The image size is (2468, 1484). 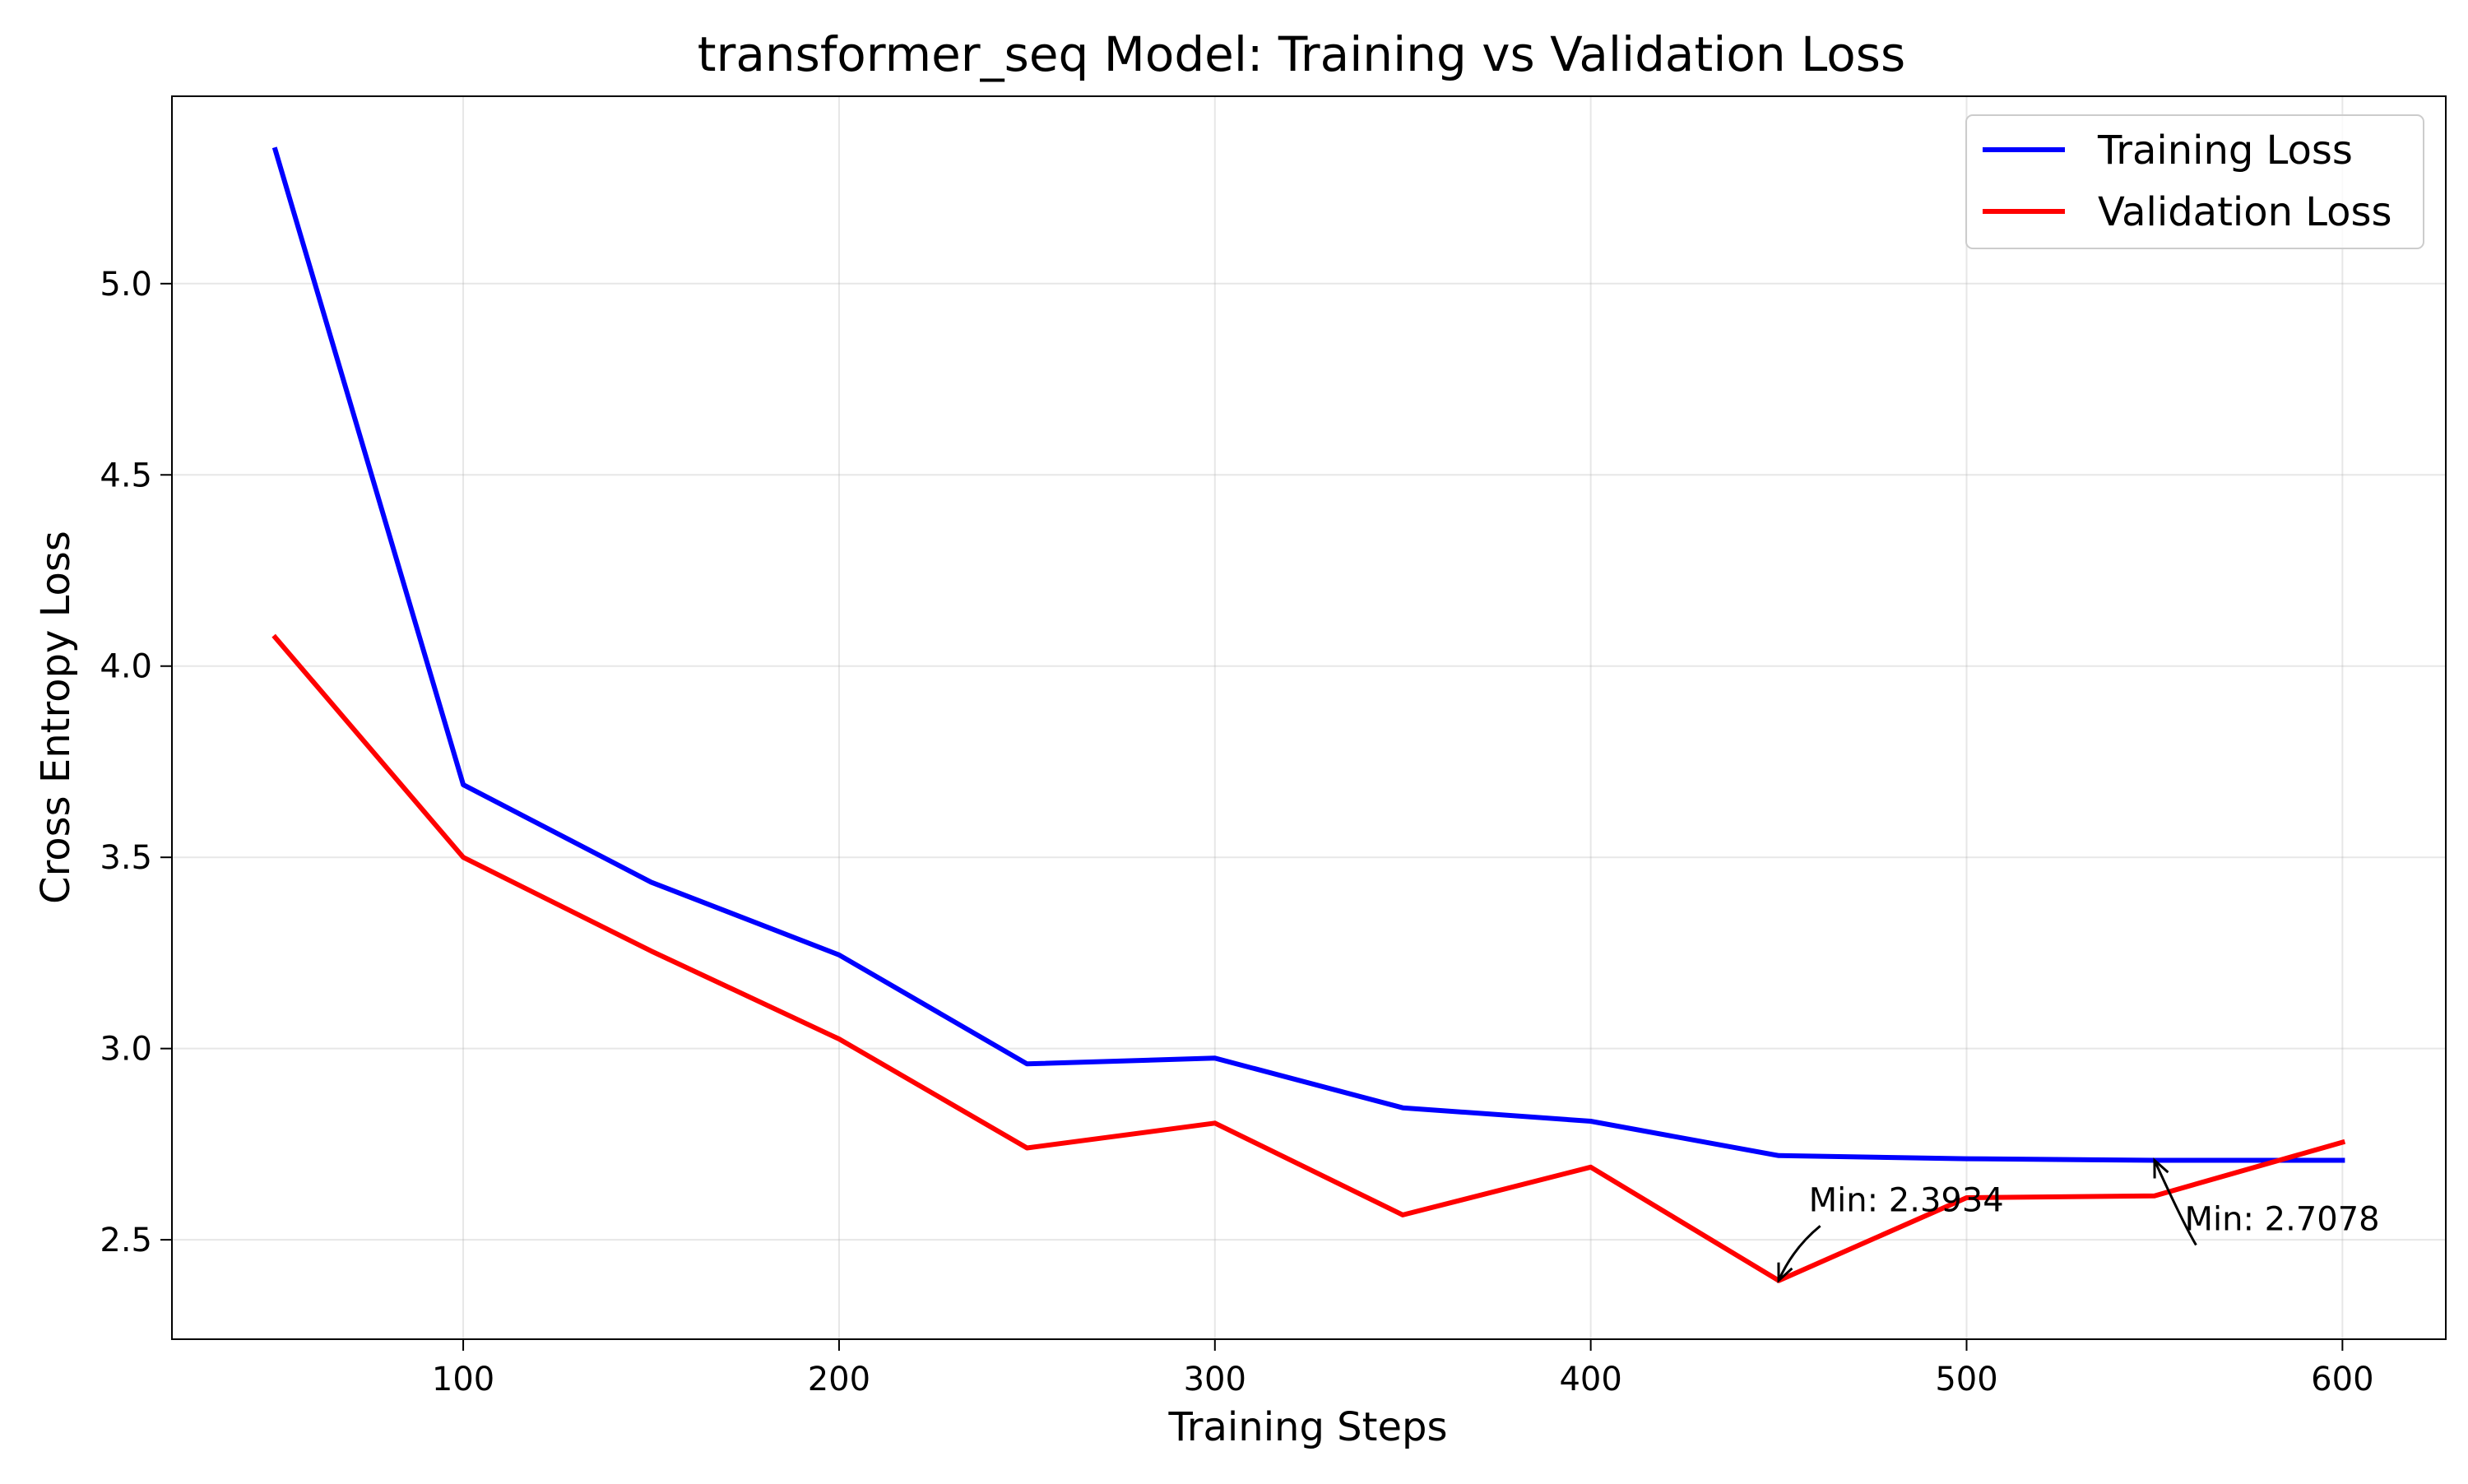 What do you see at coordinates (2281, 1219) in the screenshot?
I see `annotation-label: Min: 2.7078` at bounding box center [2281, 1219].